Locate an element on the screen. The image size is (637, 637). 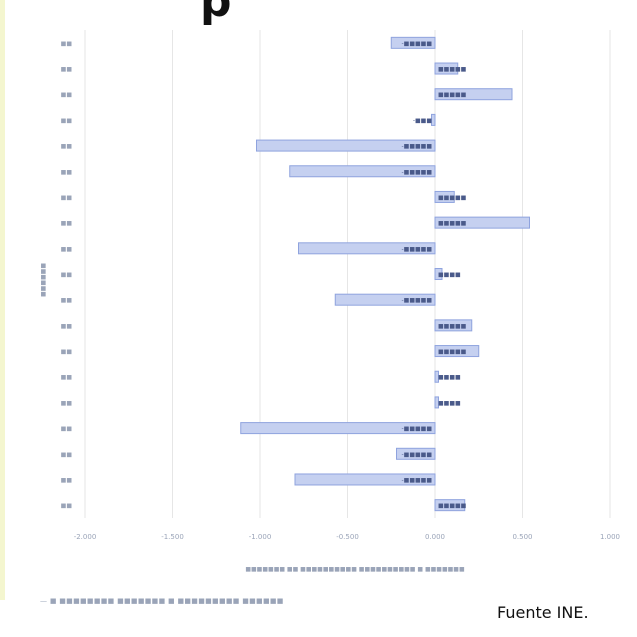
source-note: Fuente INE. is located at coordinates (543, 612).